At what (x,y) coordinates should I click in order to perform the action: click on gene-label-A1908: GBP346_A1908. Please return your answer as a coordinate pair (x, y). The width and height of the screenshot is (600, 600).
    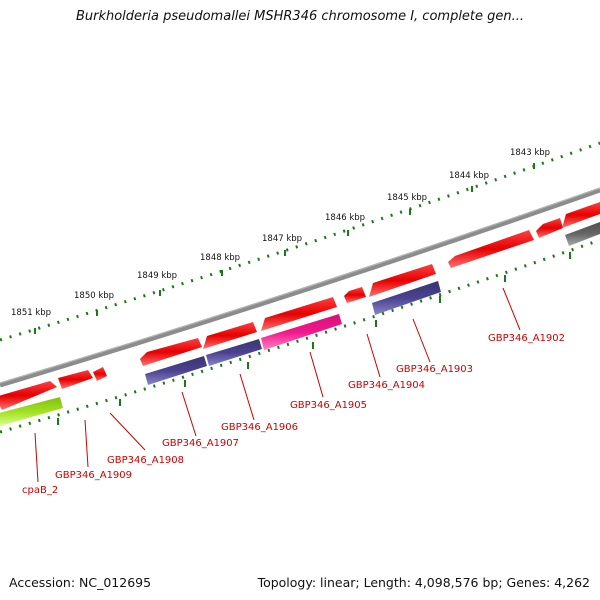
    Looking at the image, I should click on (145, 460).